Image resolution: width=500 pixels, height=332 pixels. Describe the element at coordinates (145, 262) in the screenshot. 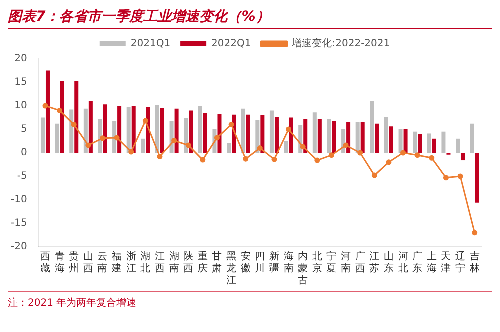

I see `x-tick-label: 湖北` at that location.